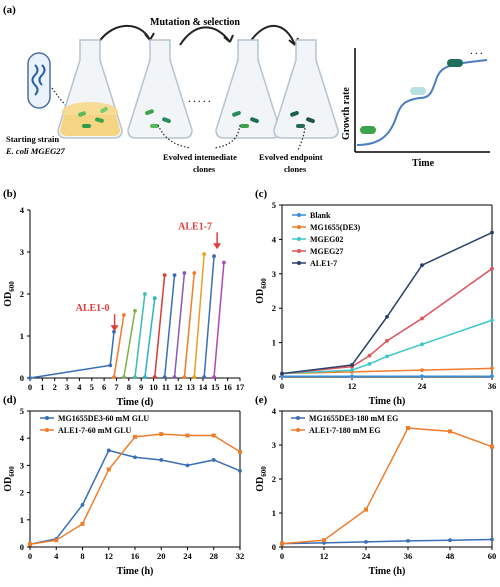 This screenshot has height=587, width=500. Describe the element at coordinates (114, 328) in the screenshot. I see `annotation-arrowhead` at that location.